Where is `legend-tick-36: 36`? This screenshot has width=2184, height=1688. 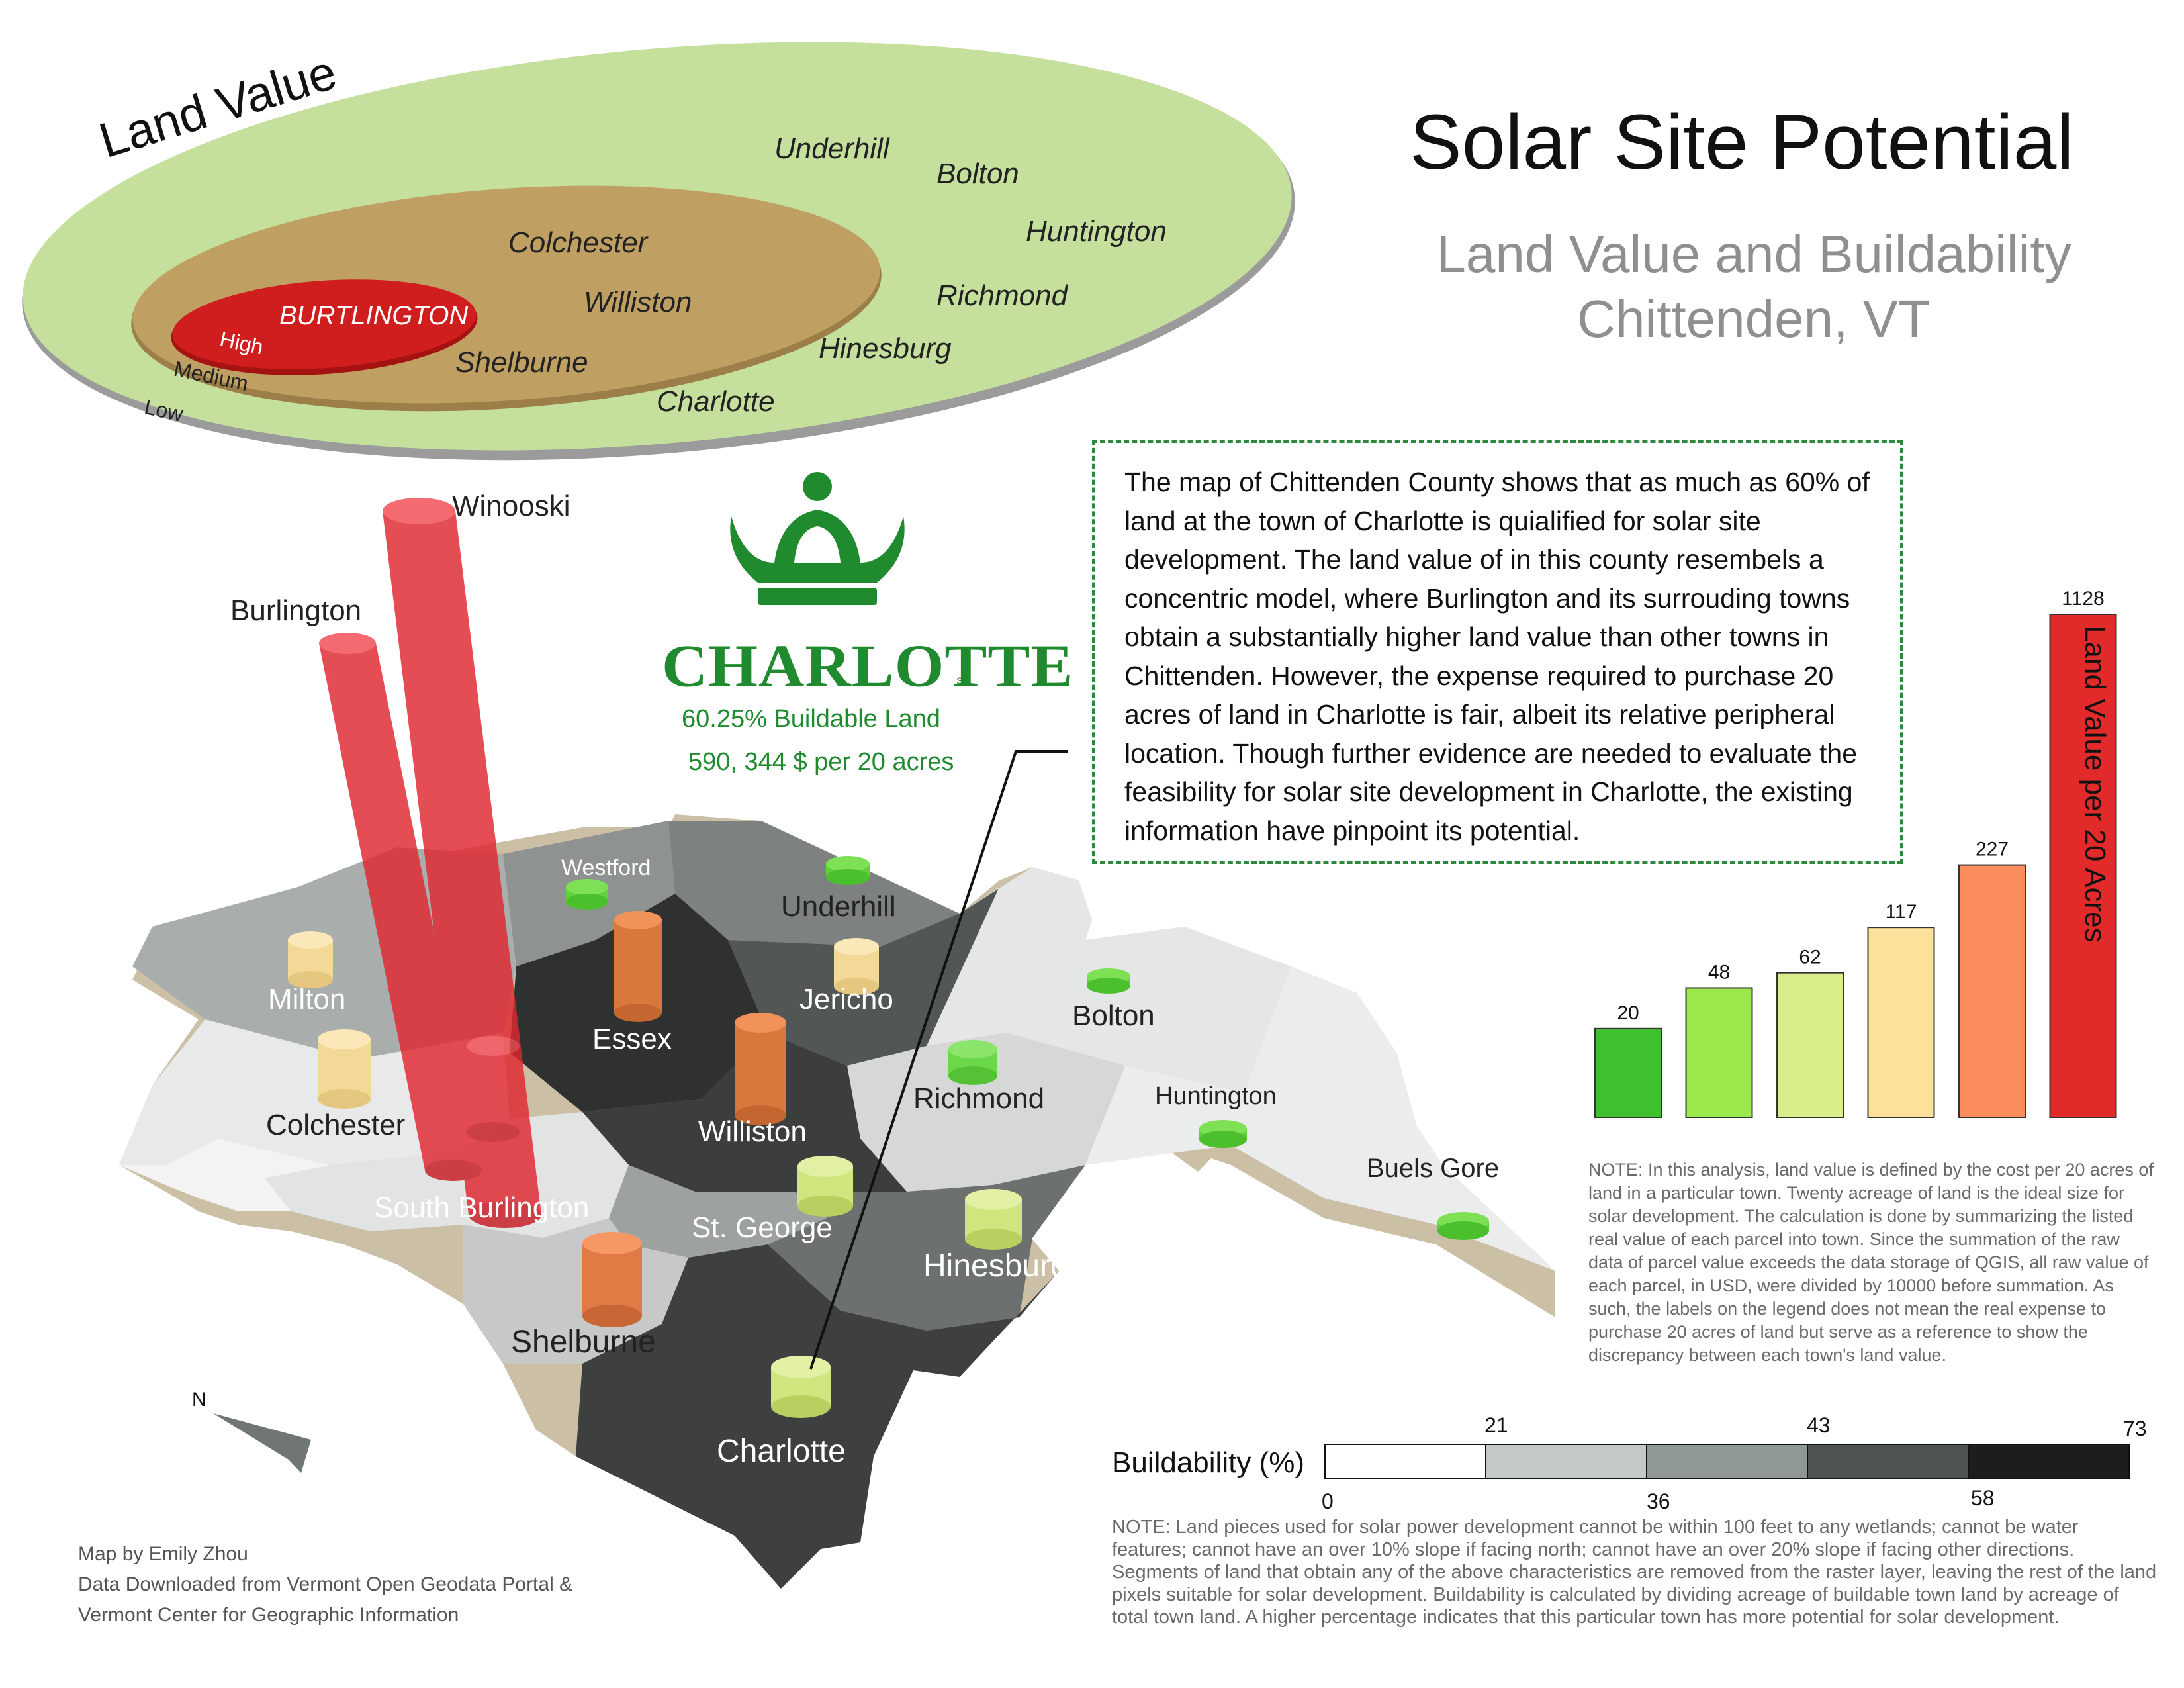 legend-tick-36: 36 is located at coordinates (1658, 1501).